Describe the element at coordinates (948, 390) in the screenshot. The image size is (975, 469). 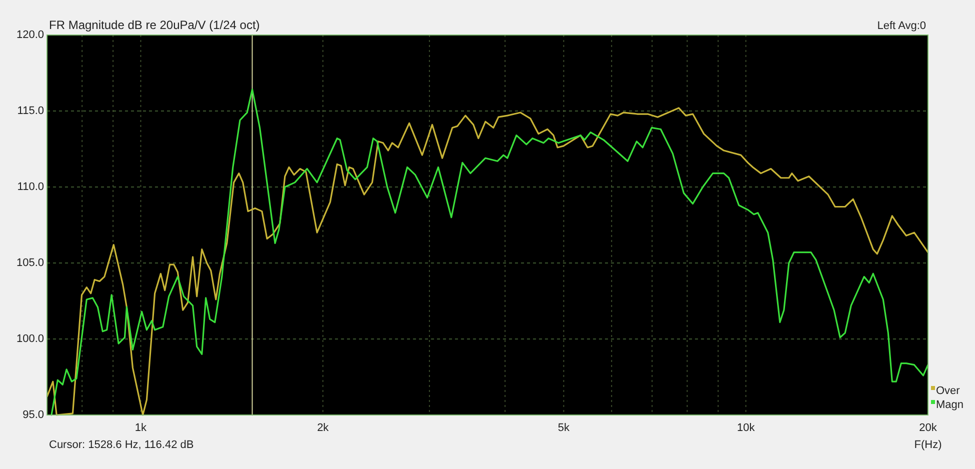
I see `legend-label: Over` at that location.